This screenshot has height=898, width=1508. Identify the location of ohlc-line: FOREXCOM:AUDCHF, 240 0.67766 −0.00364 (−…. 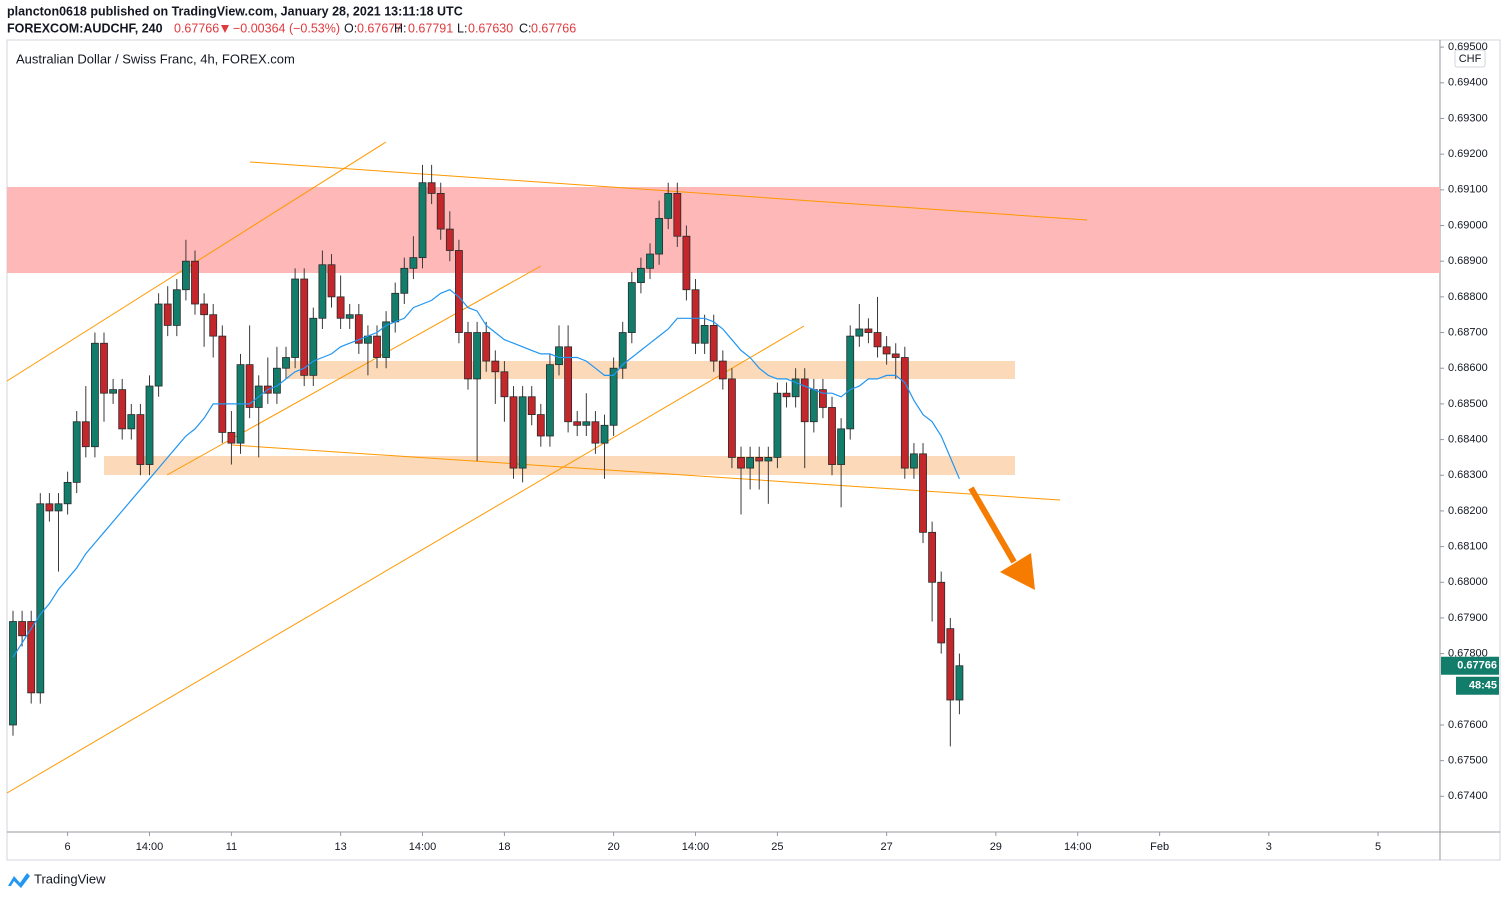
(291, 28).